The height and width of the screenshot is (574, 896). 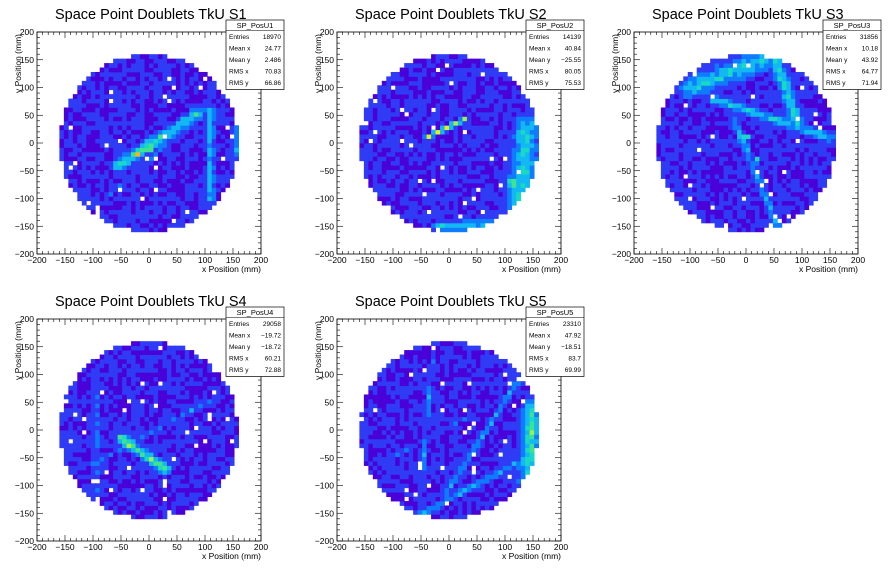 What do you see at coordinates (624, 60) in the screenshot?
I see `y-tick-label: 150` at bounding box center [624, 60].